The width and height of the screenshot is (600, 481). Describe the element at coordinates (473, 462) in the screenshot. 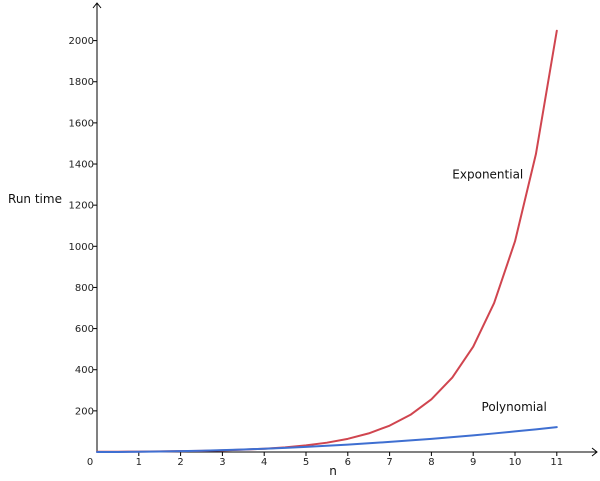

I see `x-tick-label: 9` at that location.